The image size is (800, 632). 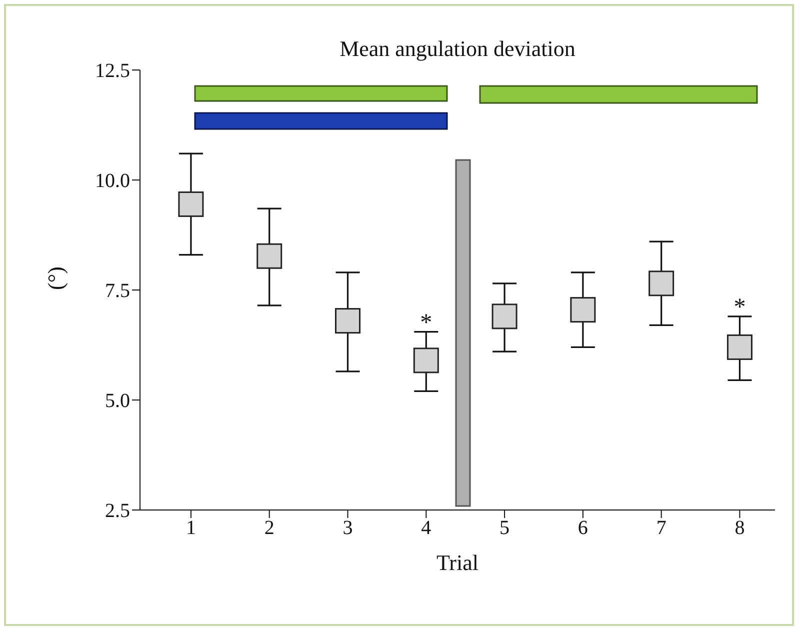 What do you see at coordinates (347, 528) in the screenshot?
I see `x-tick-label: 3` at bounding box center [347, 528].